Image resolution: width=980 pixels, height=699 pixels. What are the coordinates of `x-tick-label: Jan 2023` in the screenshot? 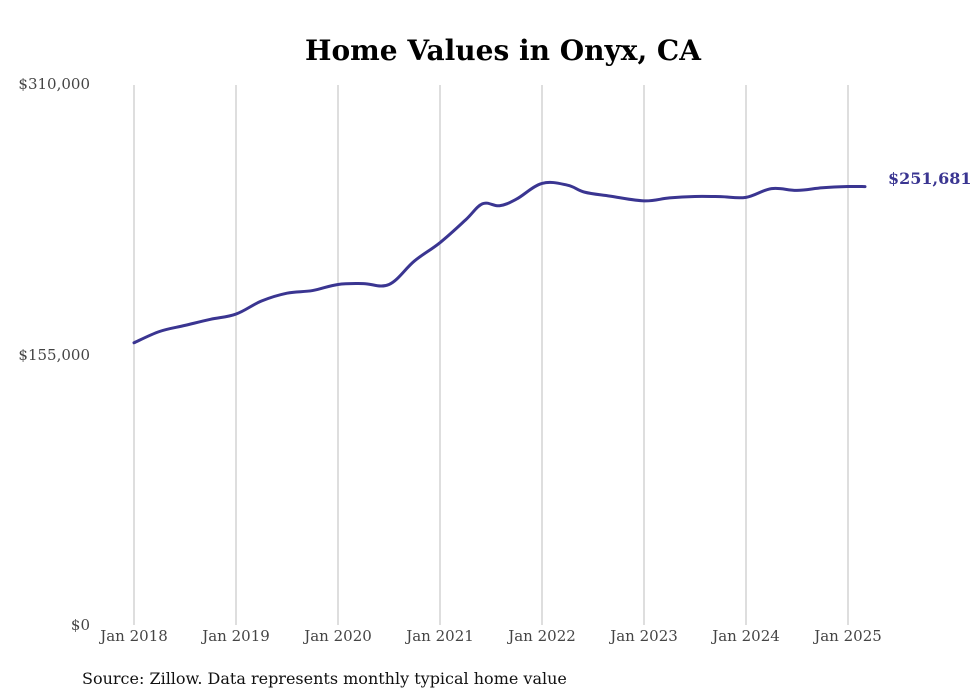 It's located at (643, 636).